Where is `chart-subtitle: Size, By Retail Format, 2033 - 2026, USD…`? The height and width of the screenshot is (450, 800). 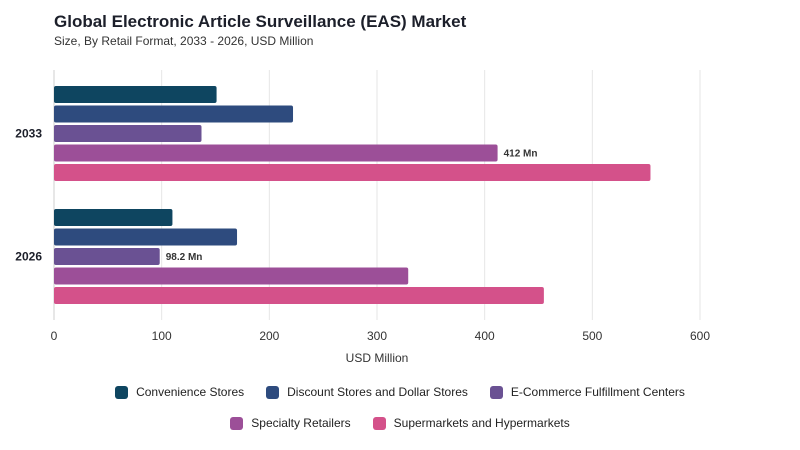
chart-subtitle: Size, By Retail Format, 2033 - 2026, USD… is located at coordinates (184, 41).